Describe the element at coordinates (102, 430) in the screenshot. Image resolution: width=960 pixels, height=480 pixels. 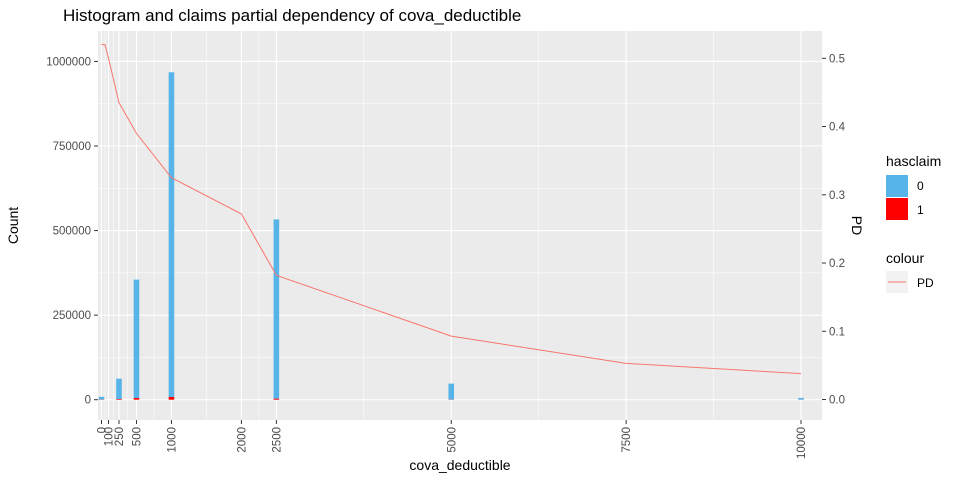
I see `x-tick-label: 0` at that location.